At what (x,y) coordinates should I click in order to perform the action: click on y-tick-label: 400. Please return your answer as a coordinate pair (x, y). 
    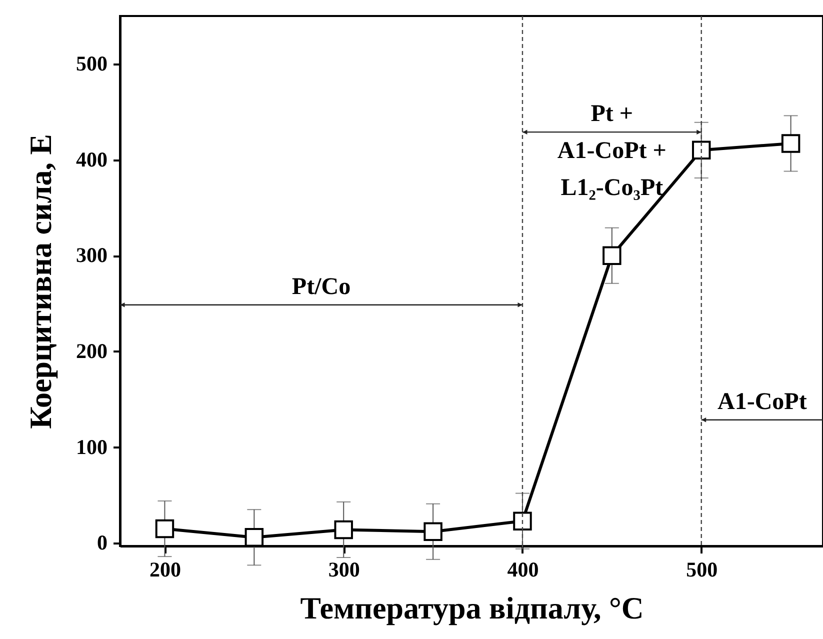
    Looking at the image, I should click on (92, 159).